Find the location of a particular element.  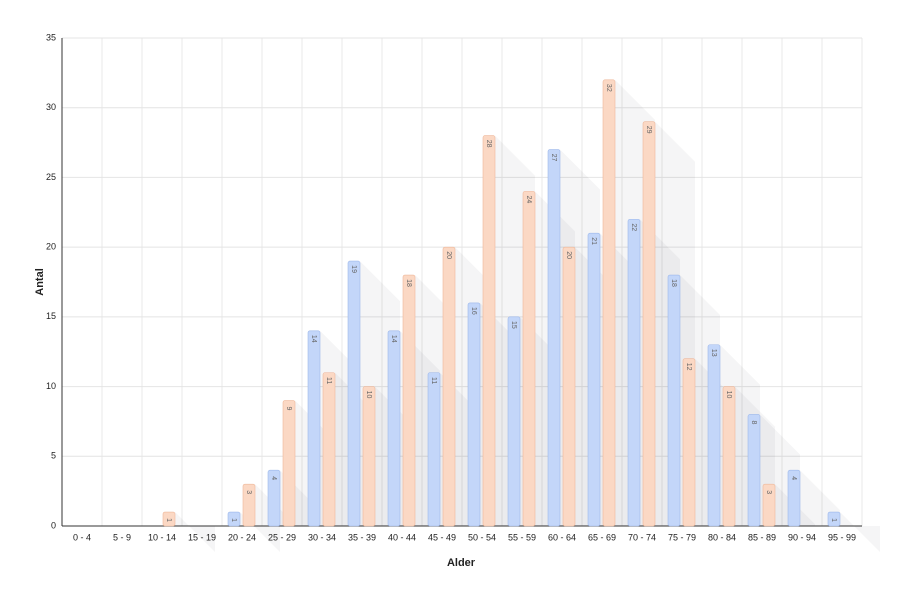

x-tick-label: 80 - 84 is located at coordinates (722, 537).